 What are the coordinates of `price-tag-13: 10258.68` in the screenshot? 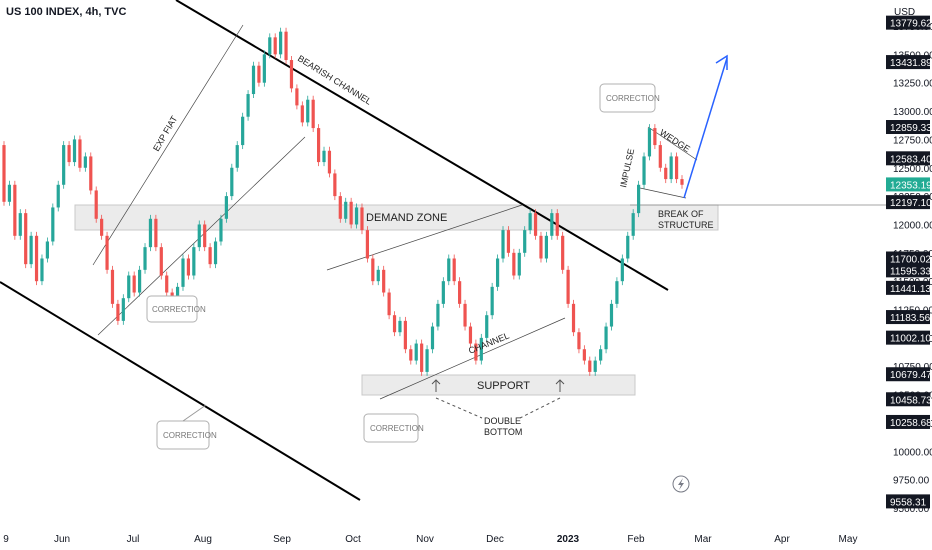 It's located at (909, 421).